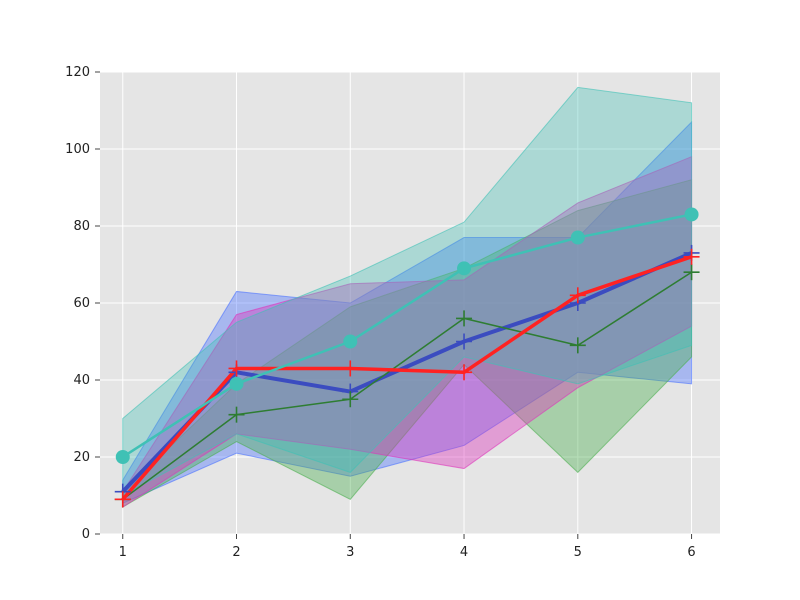 The image size is (800, 600). I want to click on y-tick-label-5: 100, so click(77, 149).